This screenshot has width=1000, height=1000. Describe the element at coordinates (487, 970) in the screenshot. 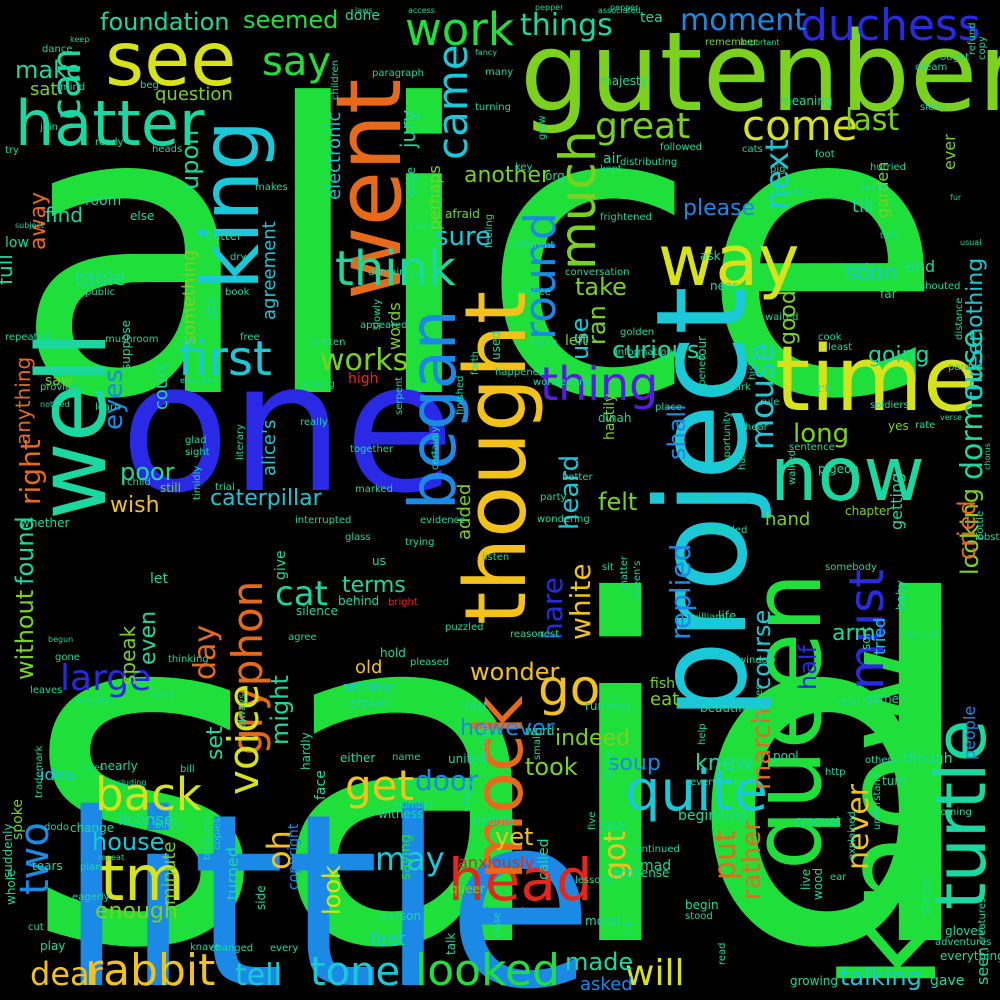

I see `word-looked: looked` at that location.